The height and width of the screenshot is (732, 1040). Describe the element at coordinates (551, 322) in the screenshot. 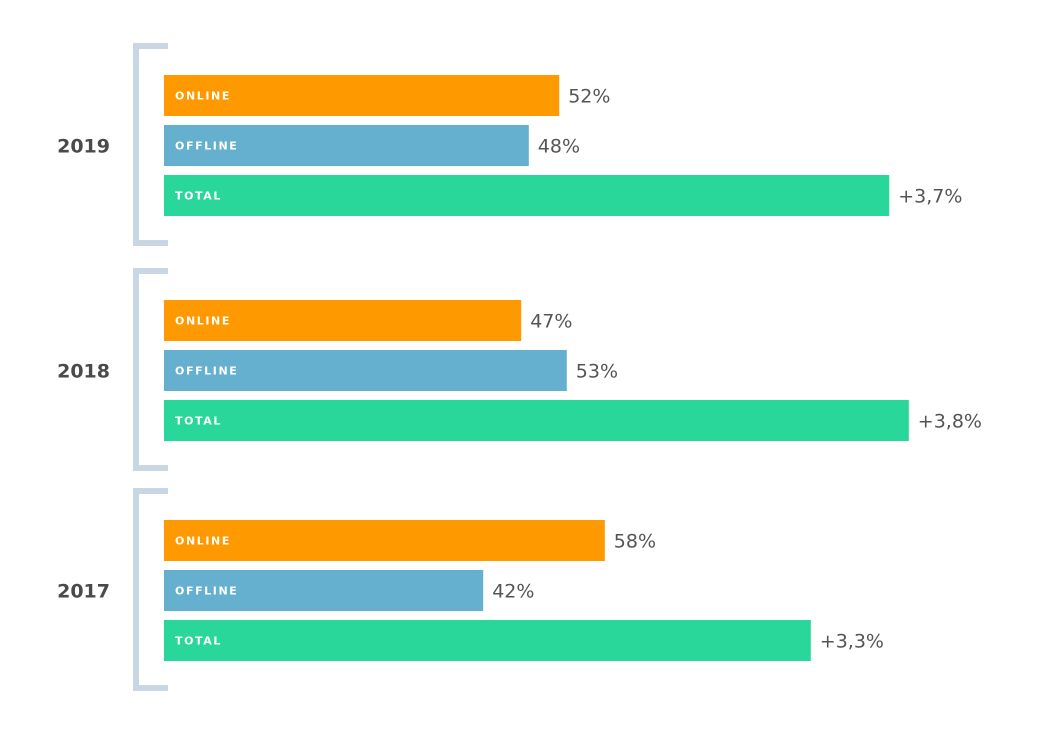

I see `value-label-online: 47%` at that location.